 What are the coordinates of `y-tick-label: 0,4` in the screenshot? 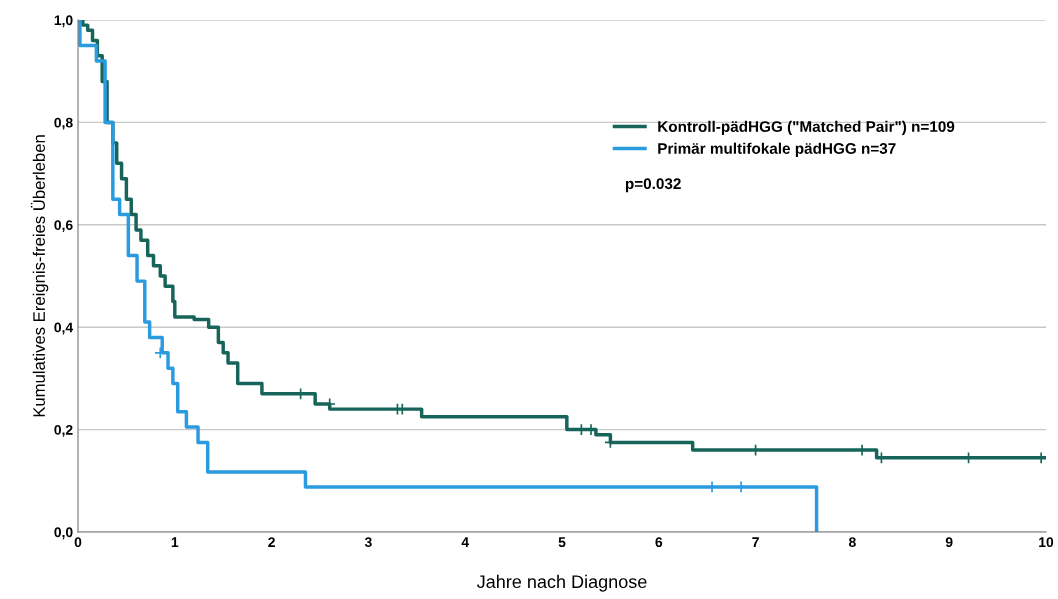 It's located at (64, 328).